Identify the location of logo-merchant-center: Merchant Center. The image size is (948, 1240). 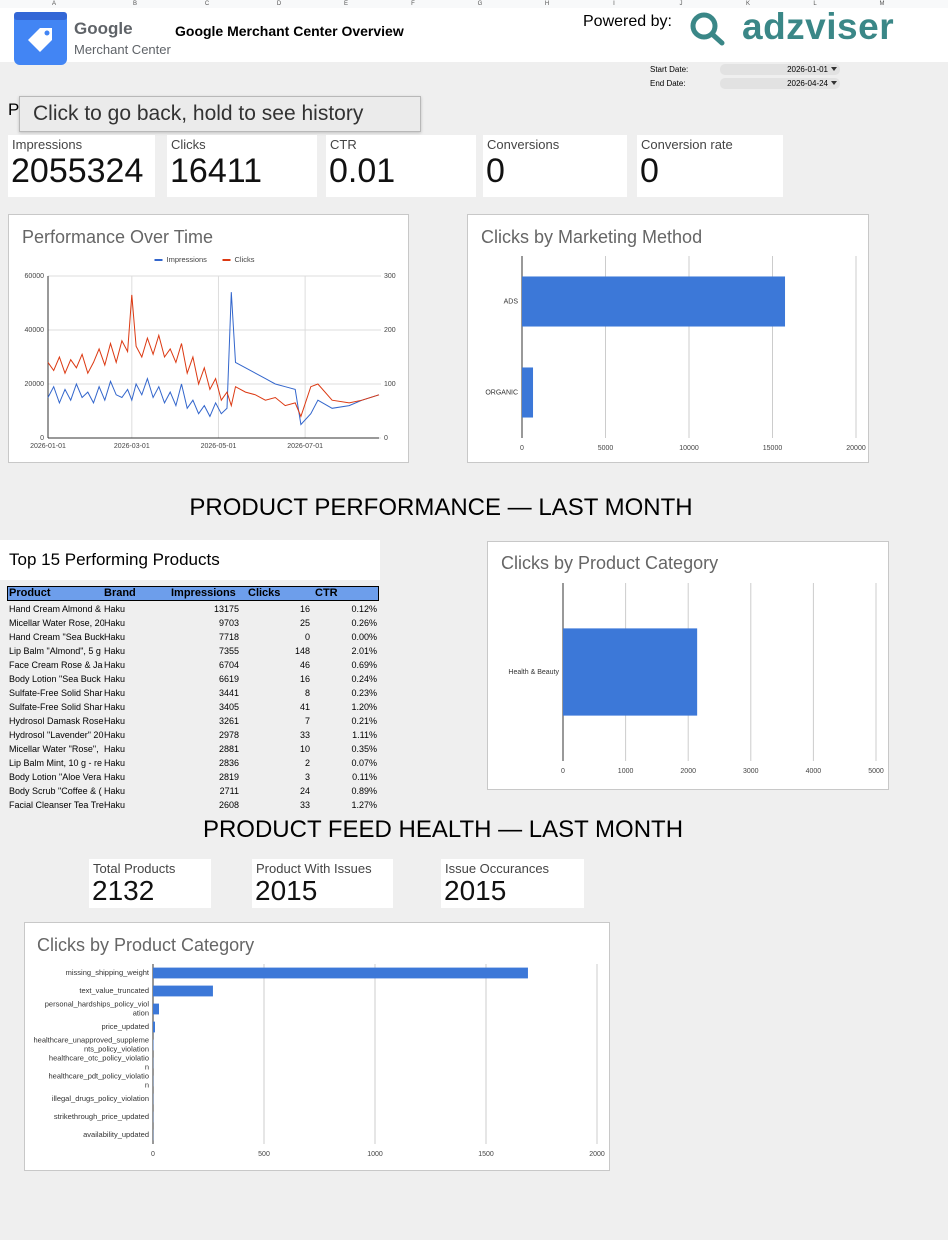
(122, 49).